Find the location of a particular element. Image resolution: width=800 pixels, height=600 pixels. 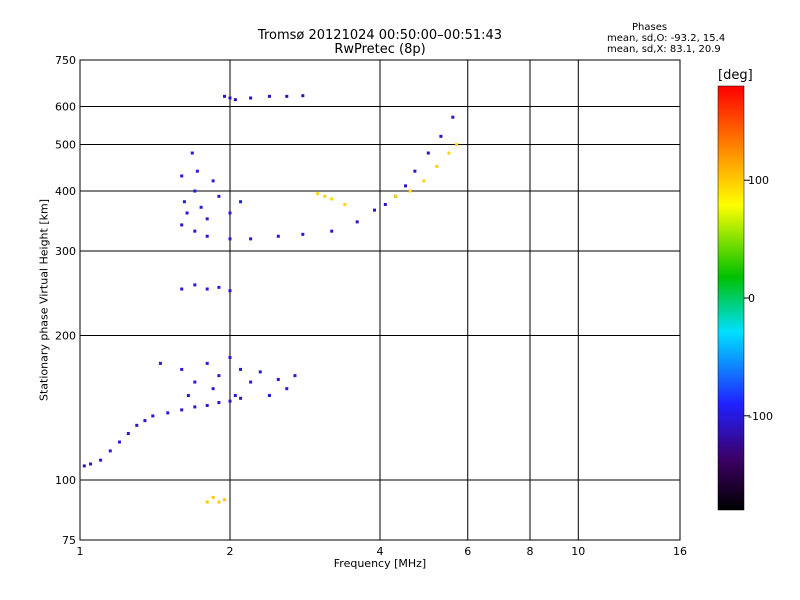

colorbar is located at coordinates (731, 298).